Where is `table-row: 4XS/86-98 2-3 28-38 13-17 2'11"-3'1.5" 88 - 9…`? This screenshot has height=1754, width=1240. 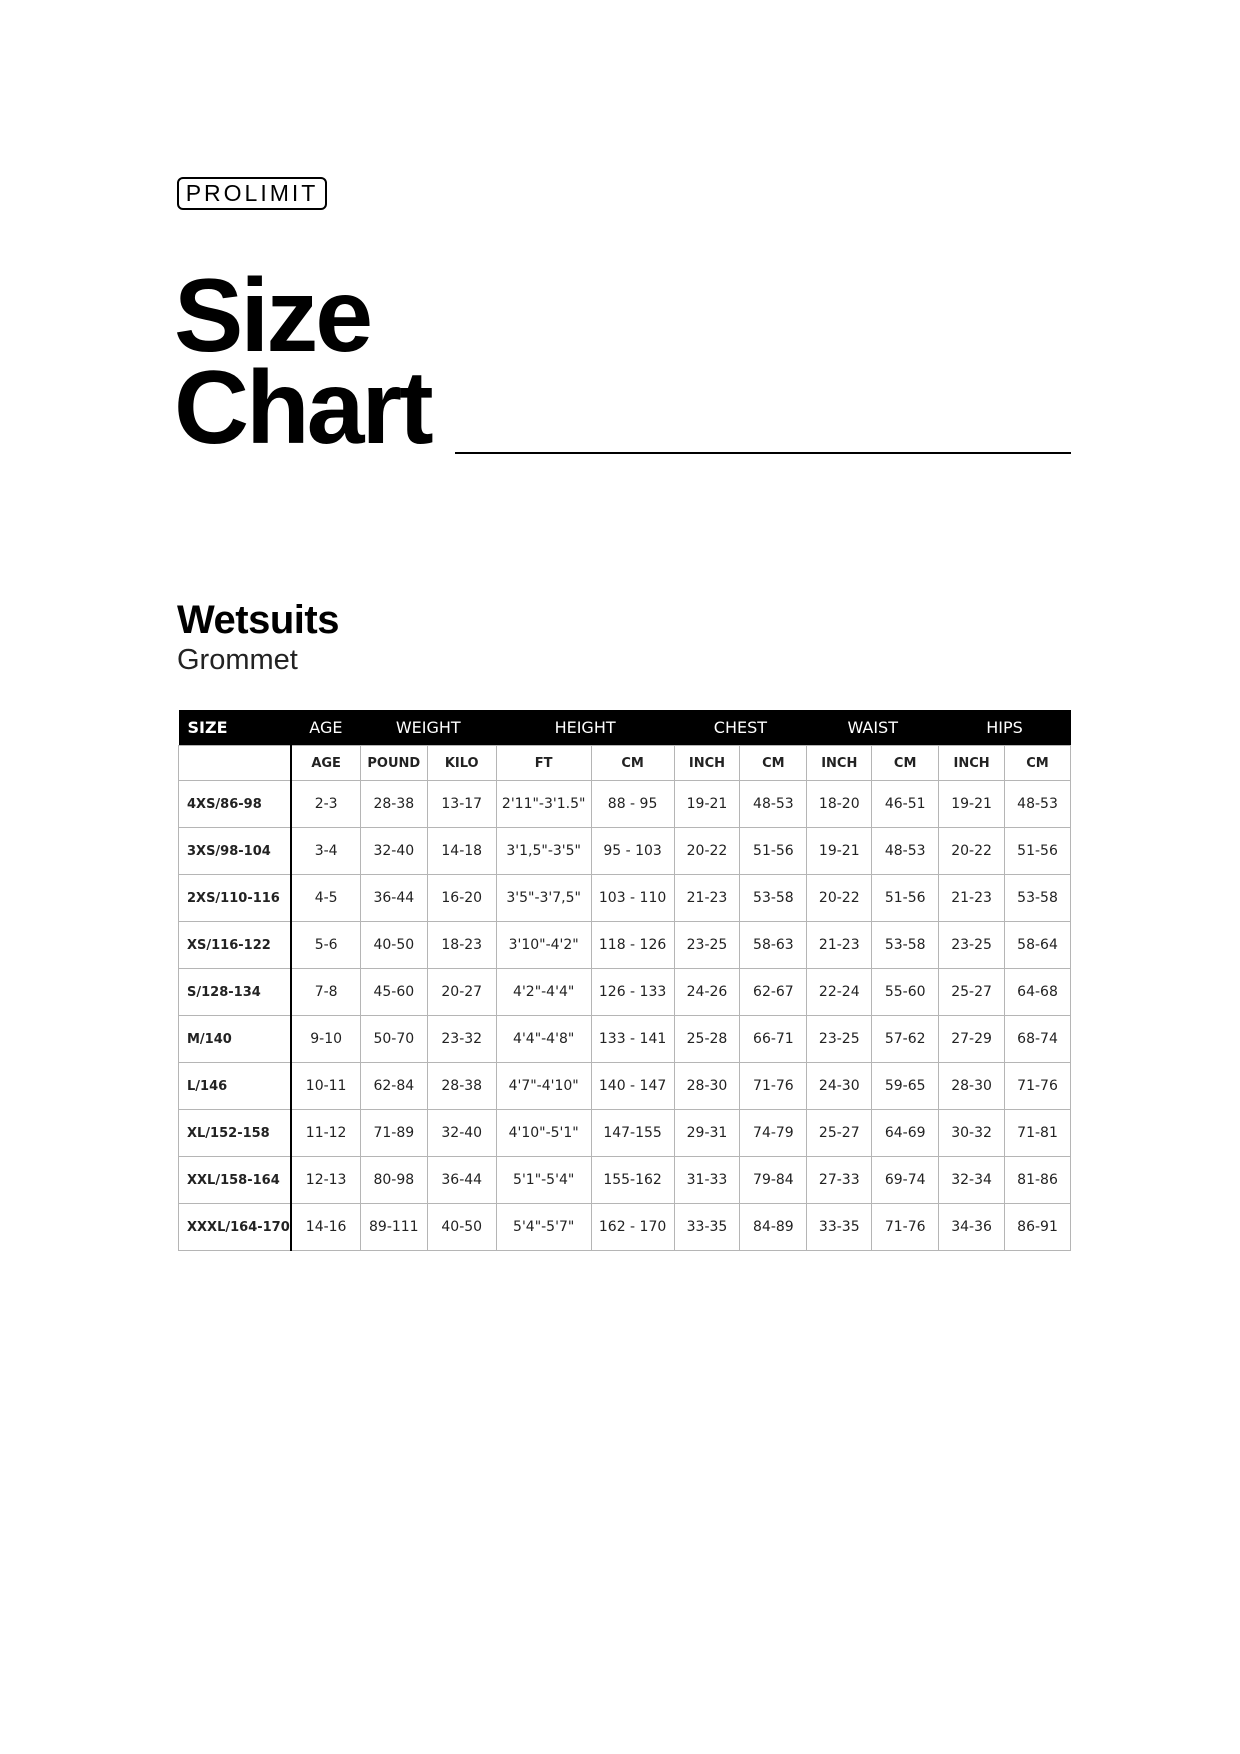 table-row: 4XS/86-98 2-3 28-38 13-17 2'11"-3'1.5" 88 - 9… is located at coordinates (624, 804).